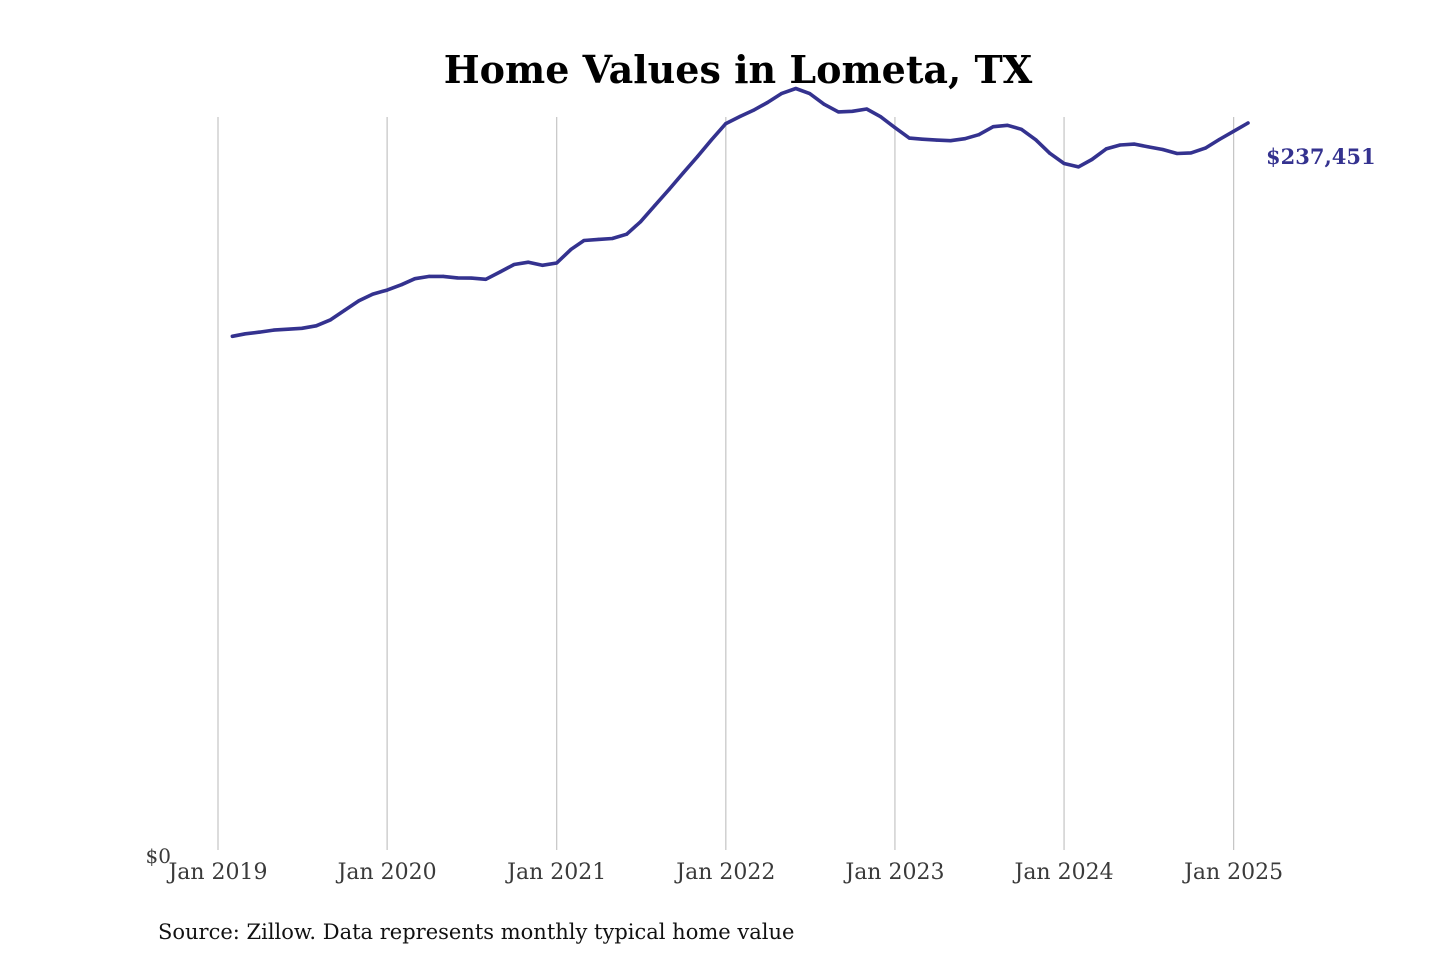 The width and height of the screenshot is (1440, 960). What do you see at coordinates (893, 872) in the screenshot?
I see `x-tick-label-4: Jan 2023` at bounding box center [893, 872].